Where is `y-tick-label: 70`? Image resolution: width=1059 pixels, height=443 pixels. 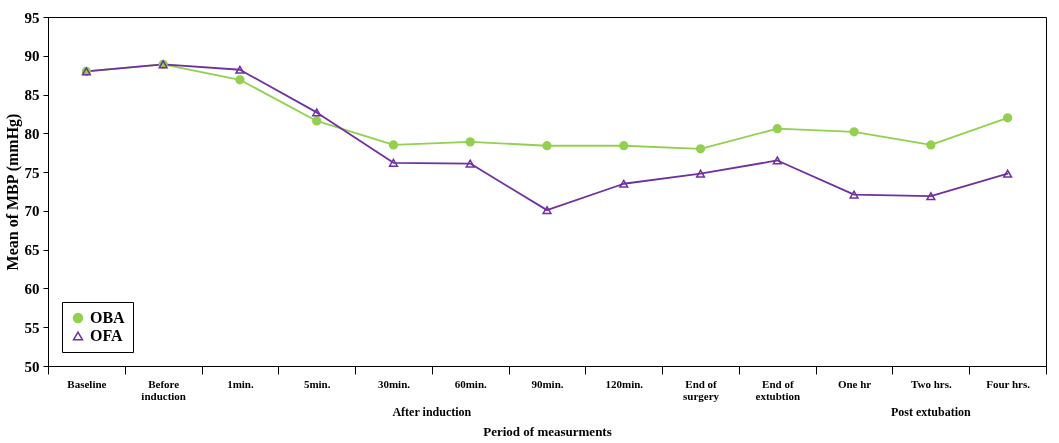 y-tick-label: 70 is located at coordinates (32, 211).